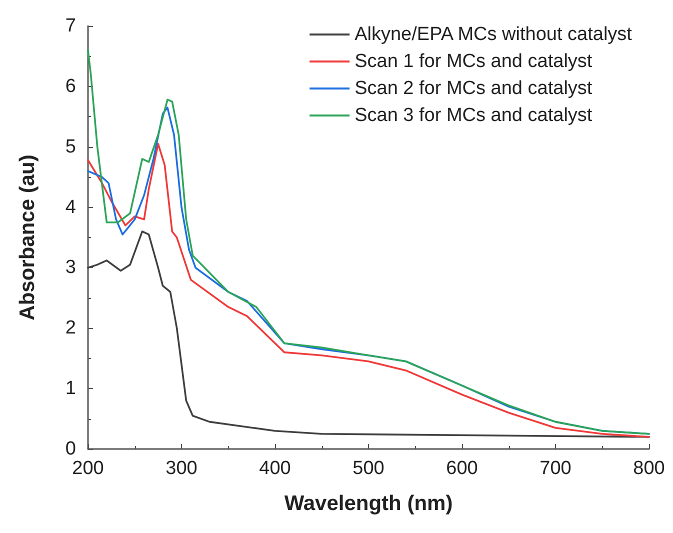 This screenshot has width=673, height=533. Describe the element at coordinates (556, 468) in the screenshot. I see `x-tick-label: 700` at that location.